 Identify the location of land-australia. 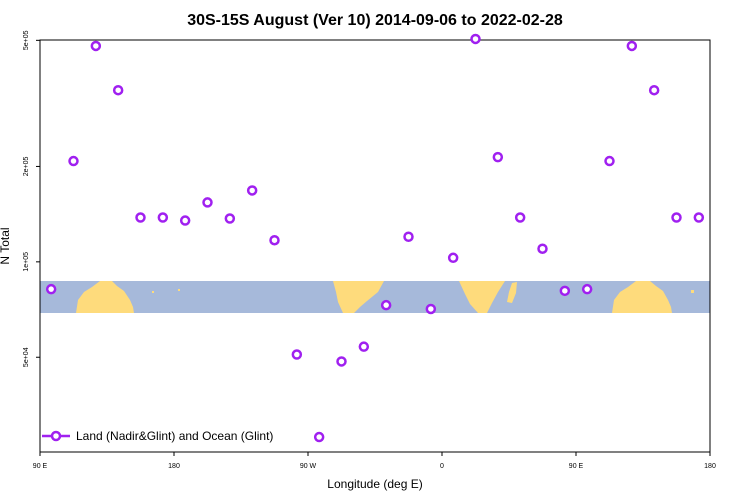
(105, 297).